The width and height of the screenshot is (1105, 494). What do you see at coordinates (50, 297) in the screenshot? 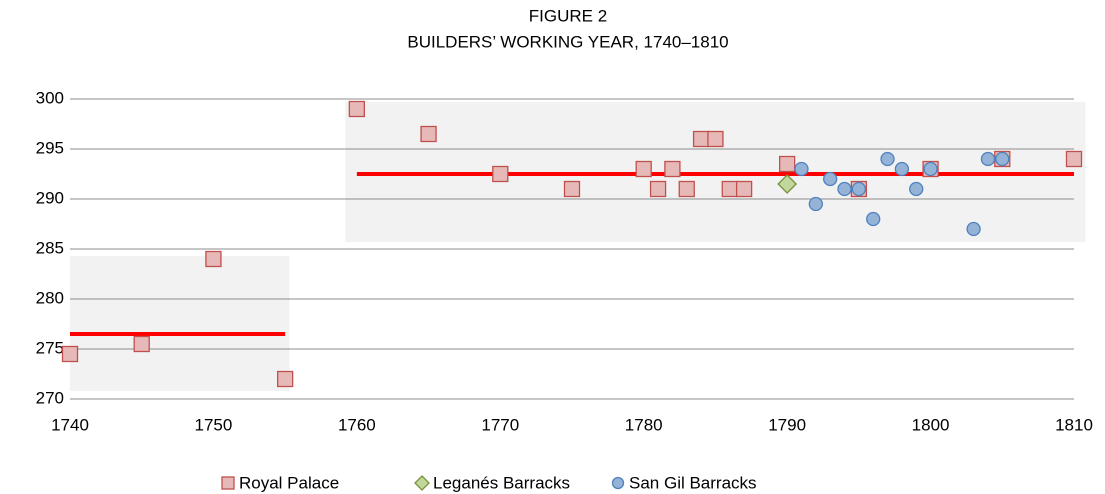
I see `y-tick-label: 280` at bounding box center [50, 297].